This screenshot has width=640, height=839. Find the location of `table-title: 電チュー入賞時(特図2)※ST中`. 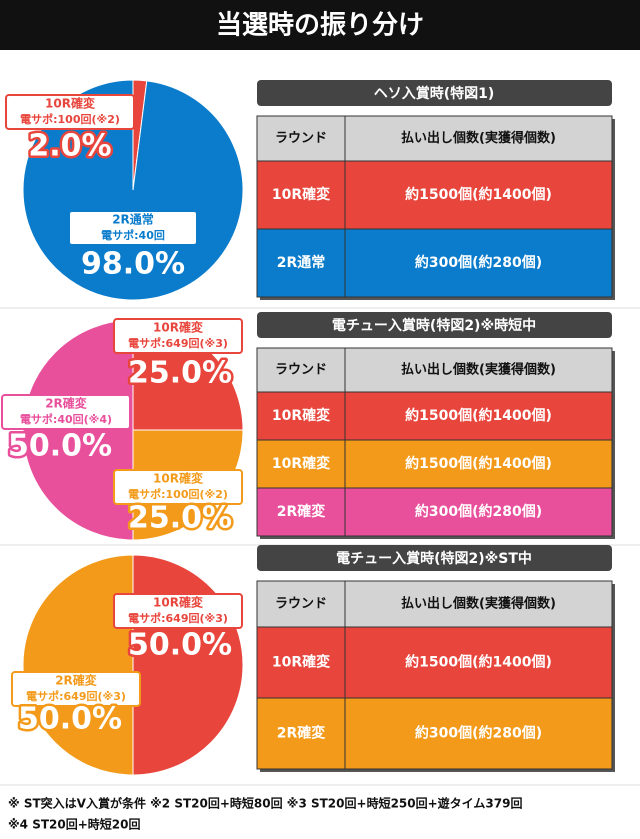

table-title: 電チュー入賞時(特図2)※ST中 is located at coordinates (434, 558).